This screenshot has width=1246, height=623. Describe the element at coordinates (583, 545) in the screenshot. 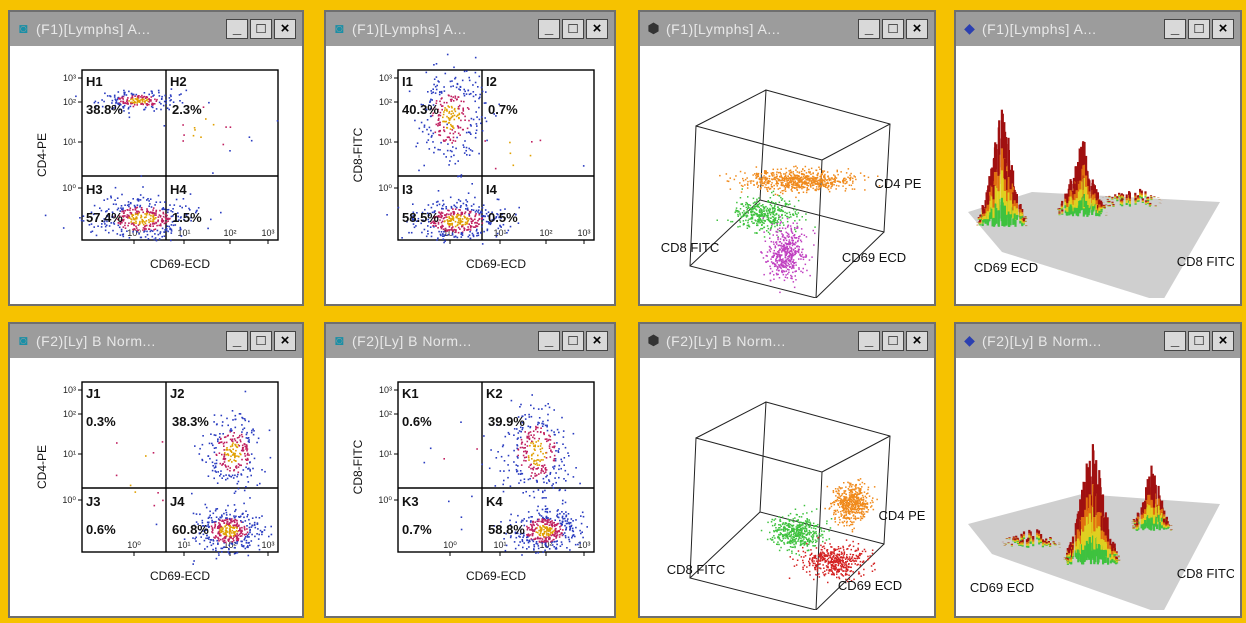

I see `x-tick-label: 10³` at that location.